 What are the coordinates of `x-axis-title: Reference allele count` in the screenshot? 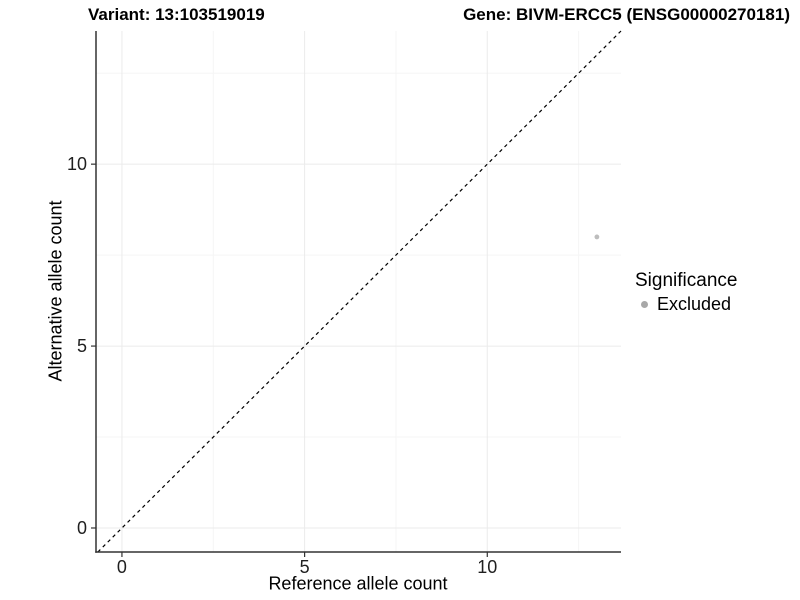 It's located at (358, 583).